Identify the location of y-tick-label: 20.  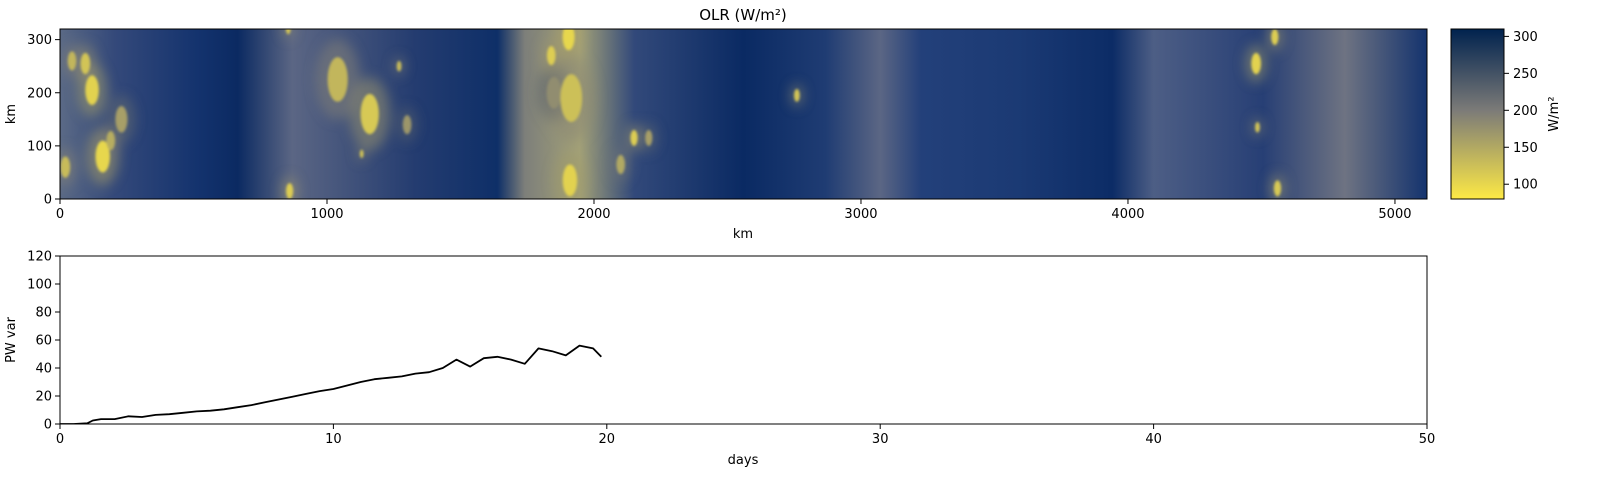
(43, 397).